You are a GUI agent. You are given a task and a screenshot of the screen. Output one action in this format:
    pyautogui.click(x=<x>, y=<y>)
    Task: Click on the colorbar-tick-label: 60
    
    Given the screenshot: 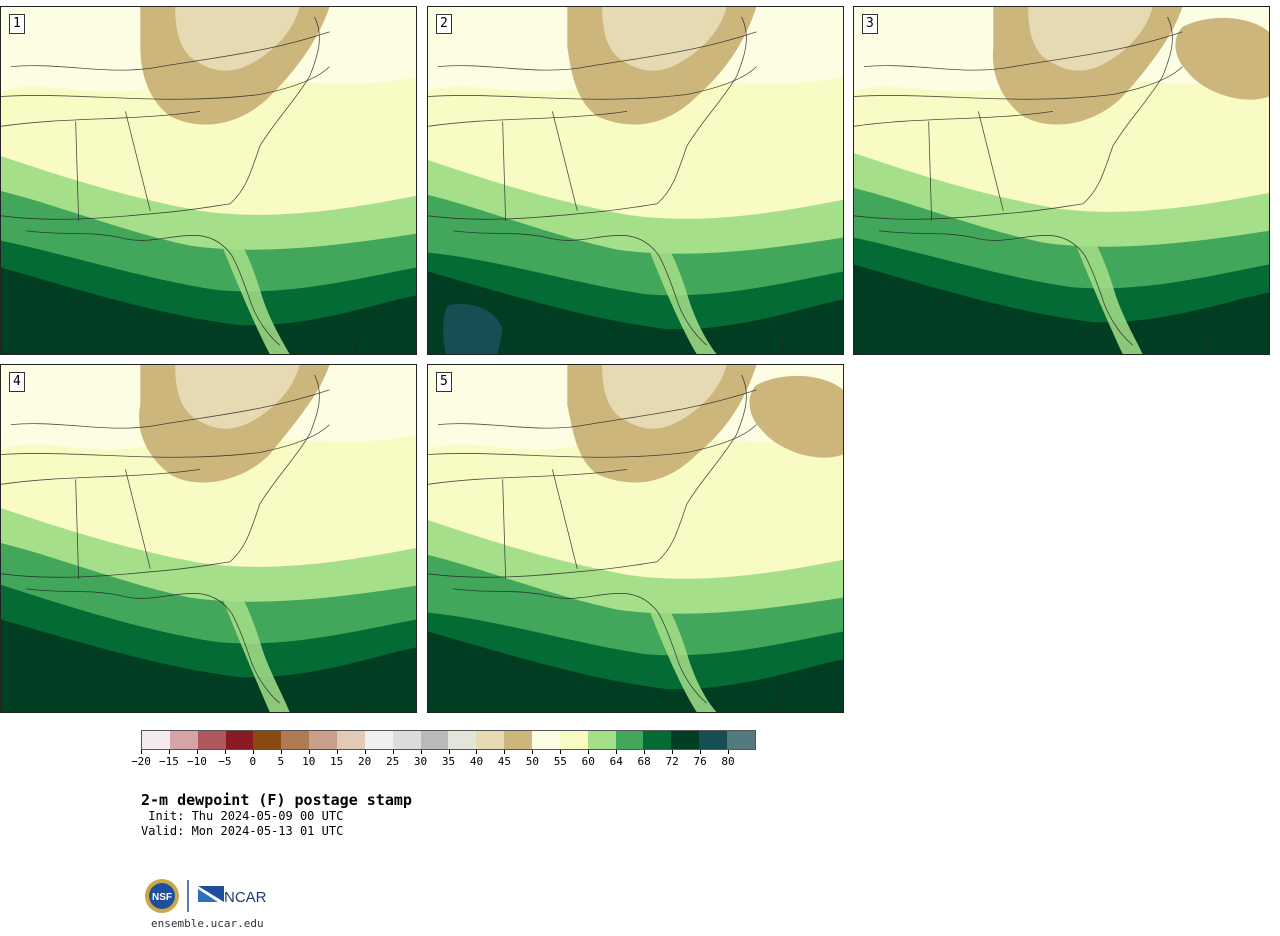 What is the action you would take?
    pyautogui.click(x=588, y=761)
    